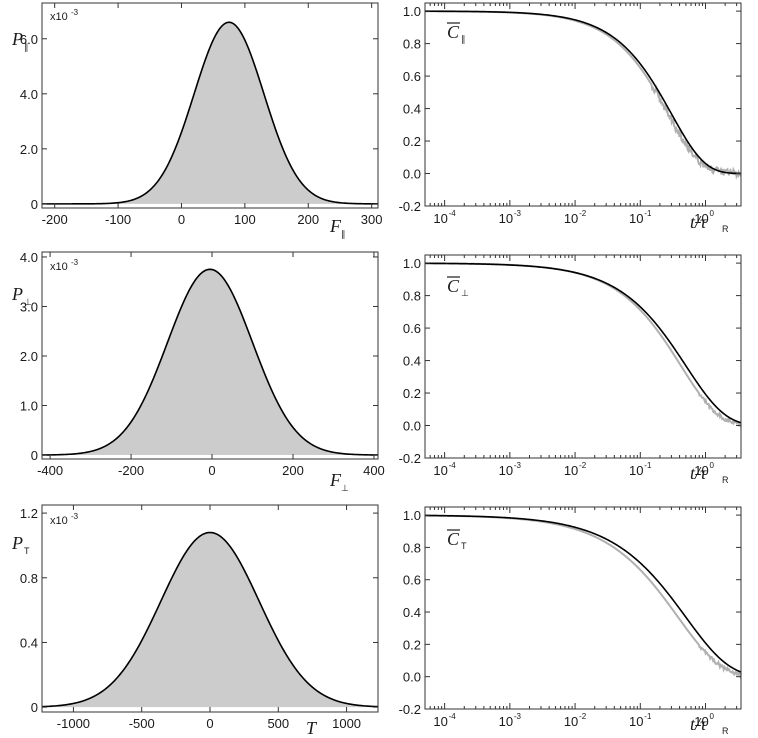 The height and width of the screenshot is (738, 758). What do you see at coordinates (412, 515) in the screenshot?
I see `c-t-ytick-label: 1.0` at bounding box center [412, 515].